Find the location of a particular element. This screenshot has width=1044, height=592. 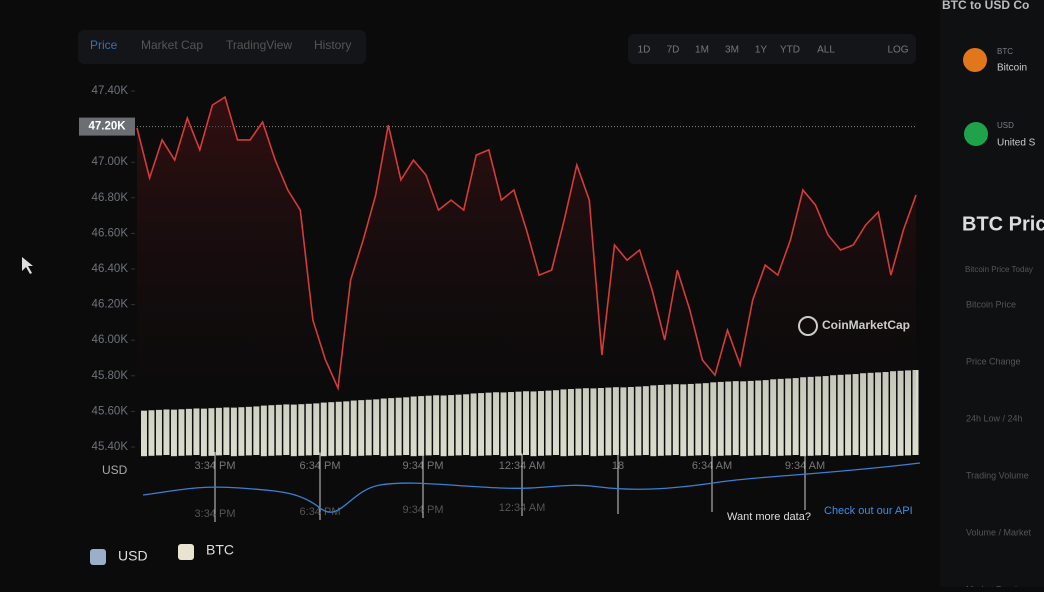

side-row: 24h Low / 24h is located at coordinates (994, 418).